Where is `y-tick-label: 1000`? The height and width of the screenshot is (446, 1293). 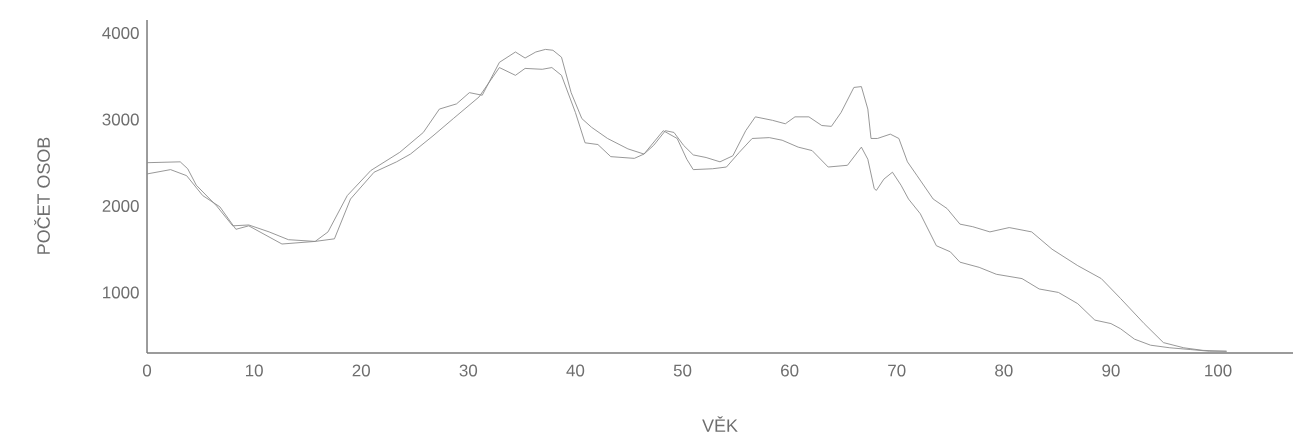
y-tick-label: 1000 is located at coordinates (121, 292).